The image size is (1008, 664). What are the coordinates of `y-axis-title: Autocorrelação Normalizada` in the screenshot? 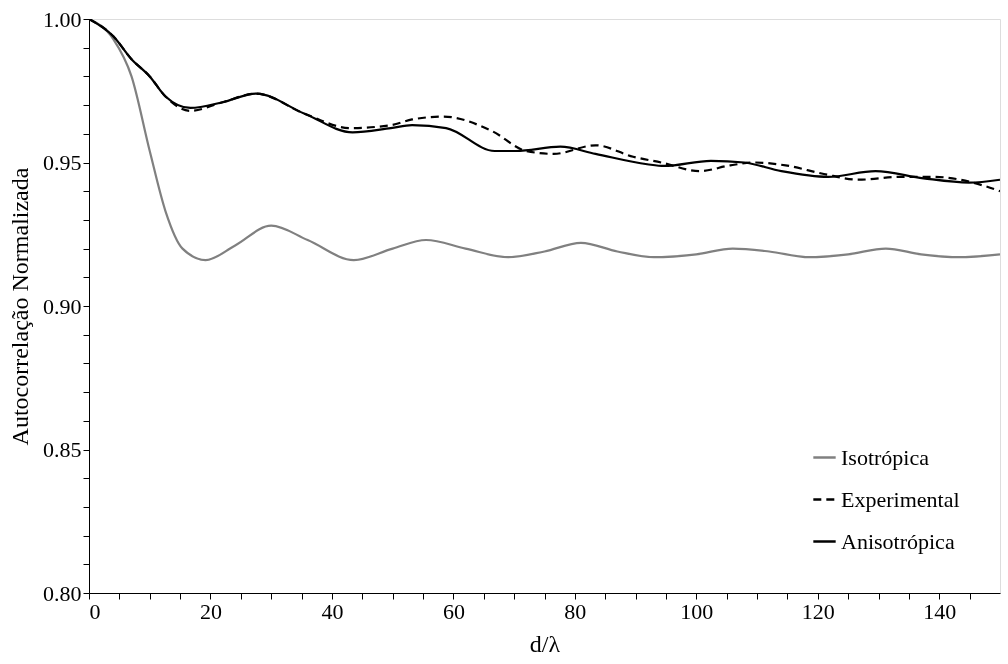 It's located at (20, 306).